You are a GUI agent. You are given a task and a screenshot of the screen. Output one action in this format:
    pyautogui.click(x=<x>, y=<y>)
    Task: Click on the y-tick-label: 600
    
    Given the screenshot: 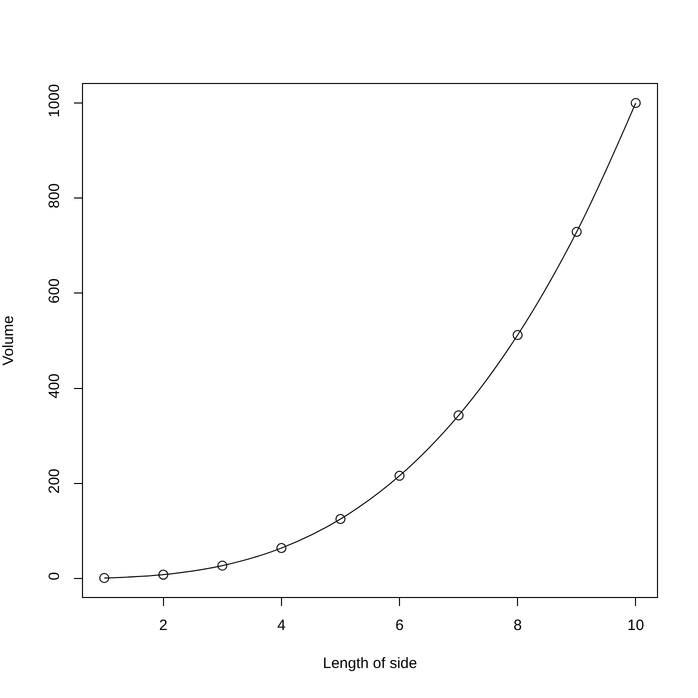 What is the action you would take?
    pyautogui.click(x=54, y=291)
    